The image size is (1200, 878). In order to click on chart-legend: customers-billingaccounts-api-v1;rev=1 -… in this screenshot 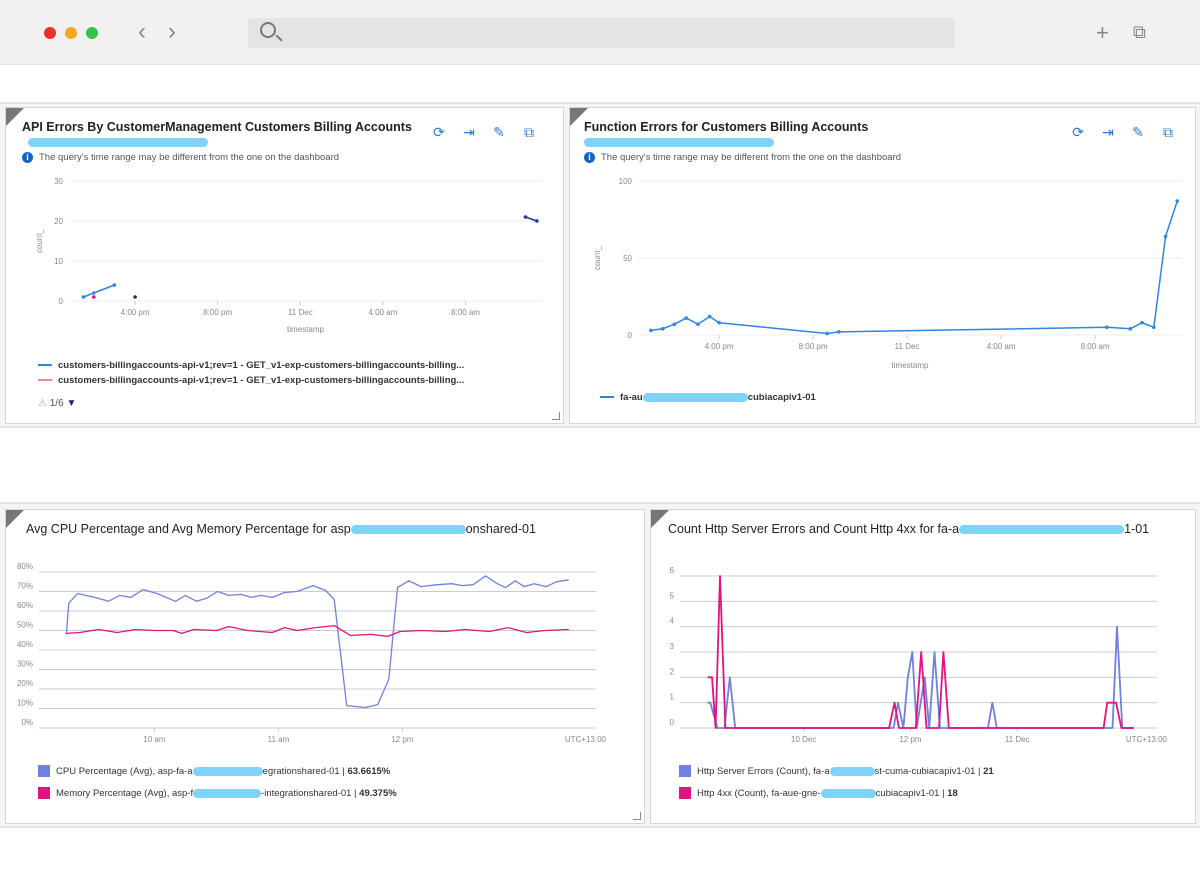, I will do `click(251, 373)`.